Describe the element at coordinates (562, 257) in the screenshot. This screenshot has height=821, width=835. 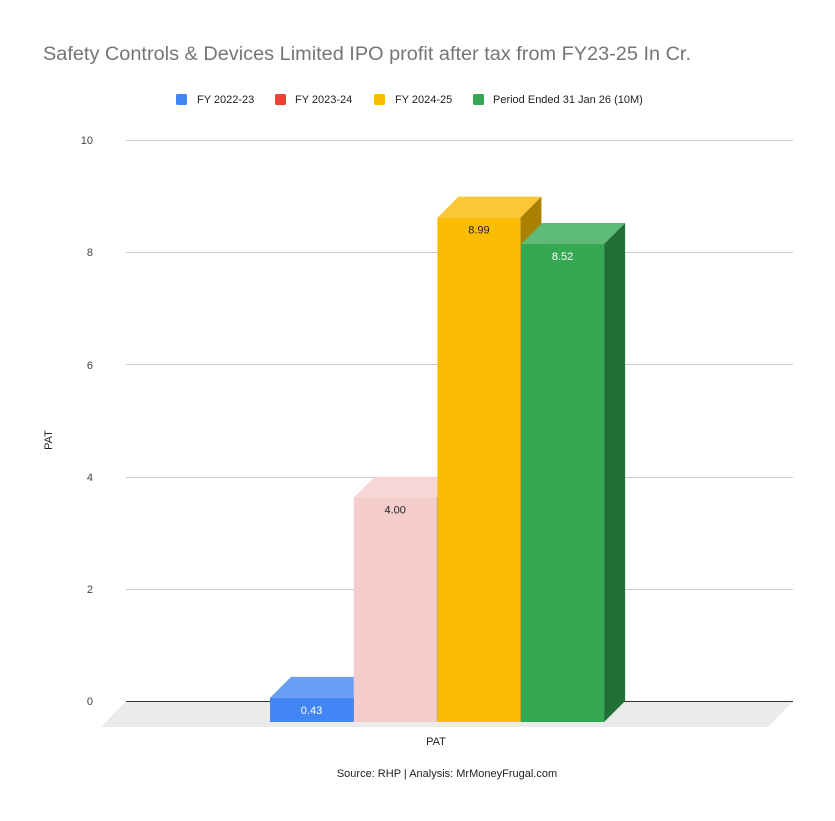
I see `bar-value-label: 8.52` at that location.